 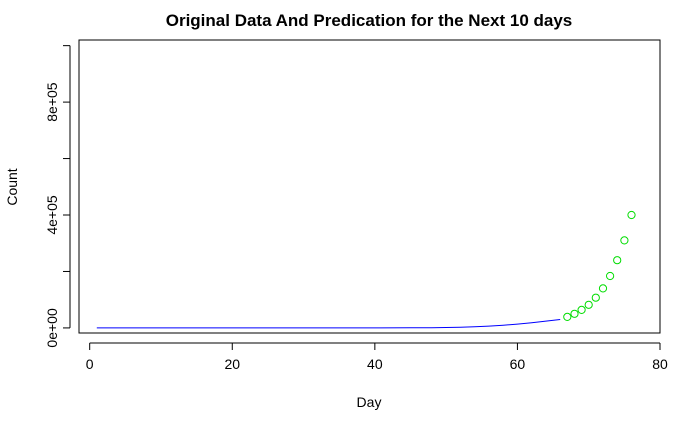 I want to click on x-axis: 0 20 40 60 80, so click(x=377, y=357).